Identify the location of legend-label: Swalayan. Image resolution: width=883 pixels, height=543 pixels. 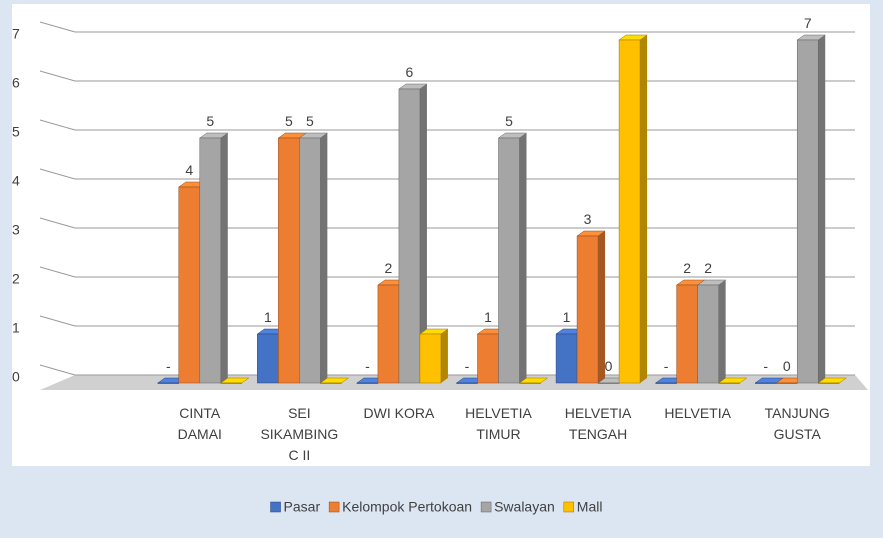
(524, 507).